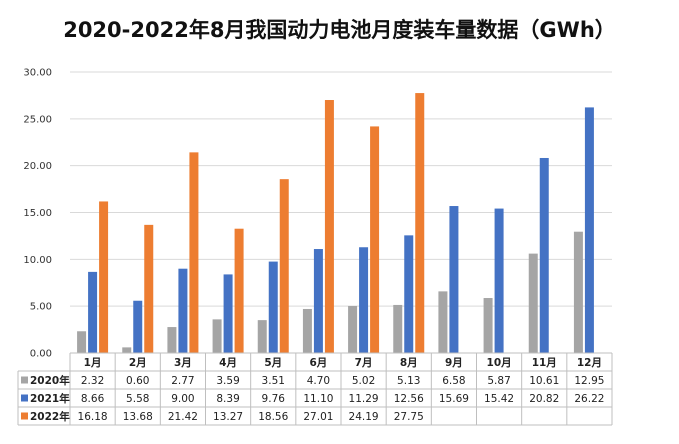 The width and height of the screenshot is (679, 444). I want to click on bar-2022年-3月, so click(194, 252).